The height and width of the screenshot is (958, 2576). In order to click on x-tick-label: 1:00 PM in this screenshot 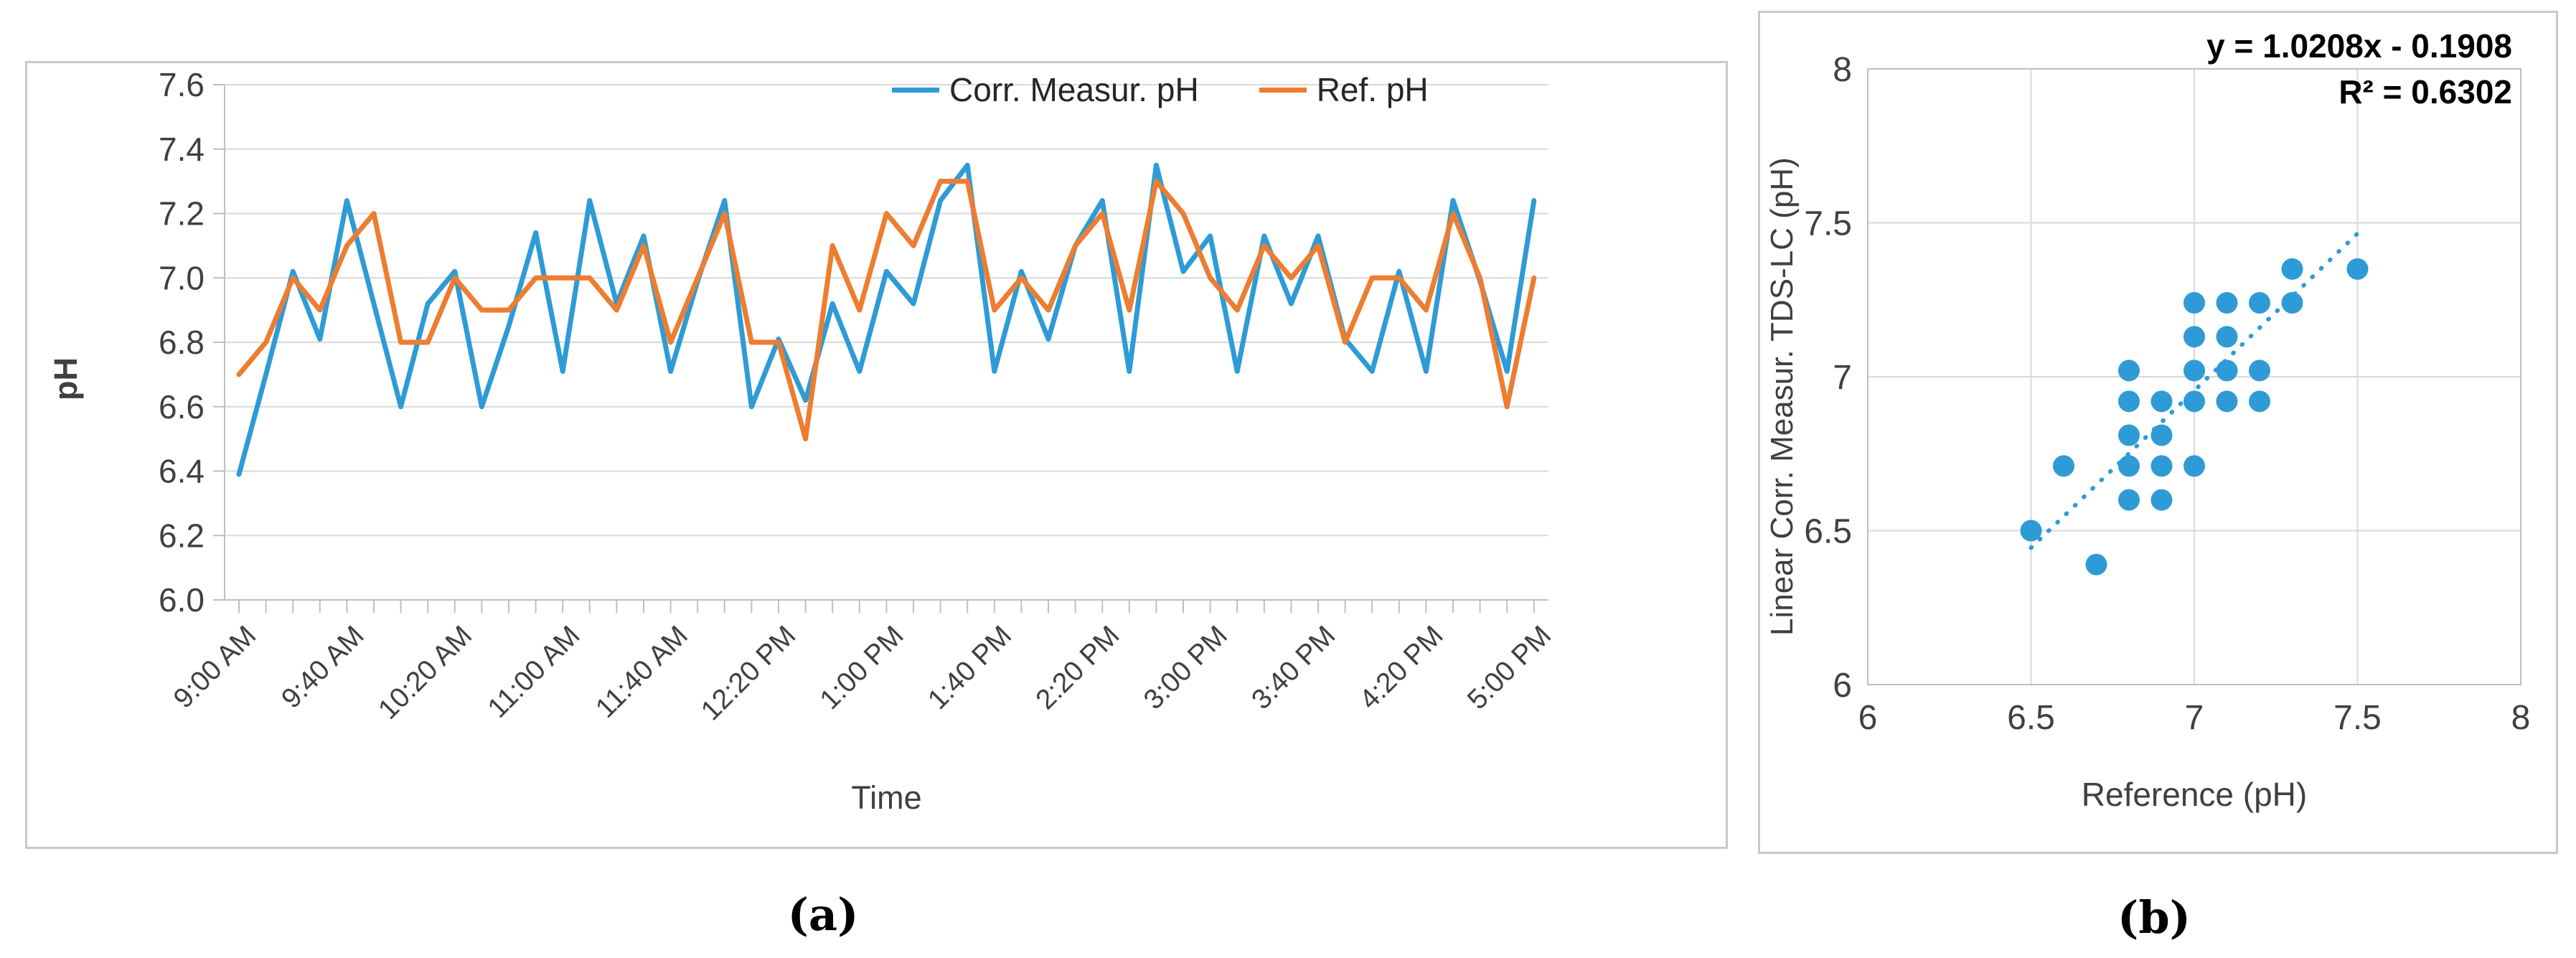, I will do `click(862, 667)`.